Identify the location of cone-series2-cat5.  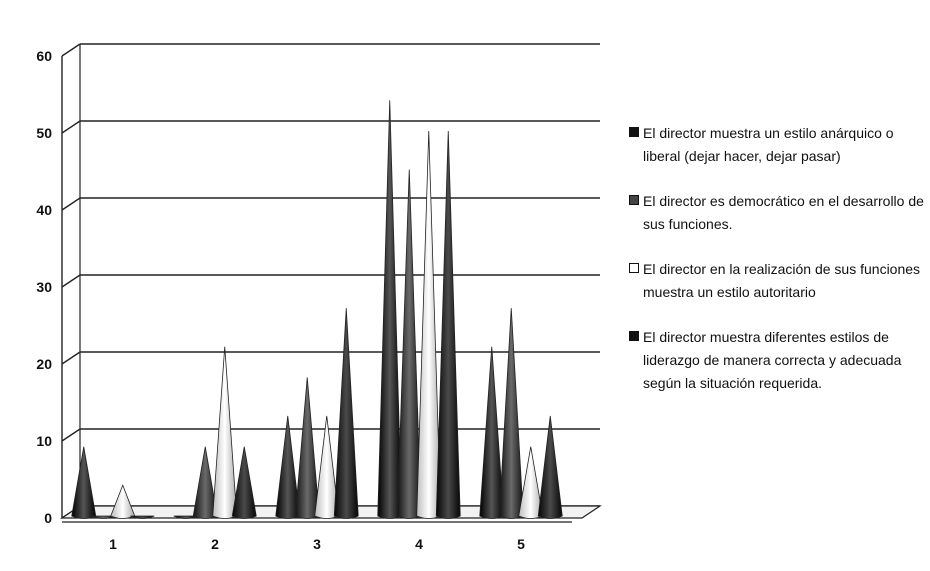
(511, 413).